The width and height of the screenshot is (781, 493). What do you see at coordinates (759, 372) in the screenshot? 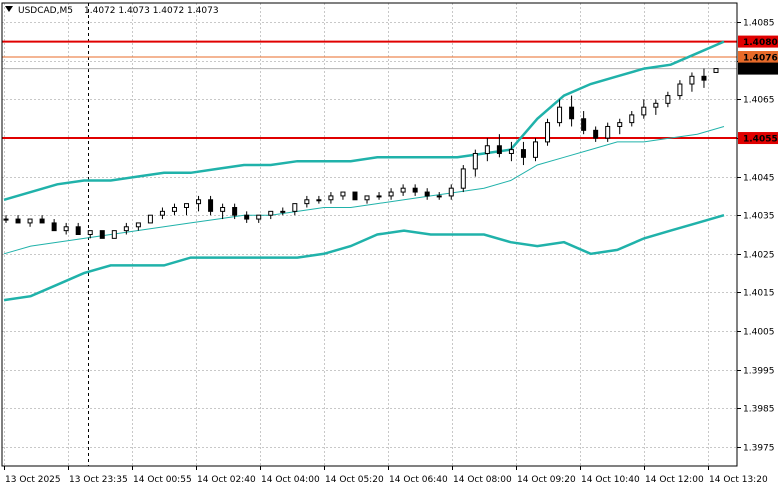
I see `y-tick-label: 1.3995` at bounding box center [759, 372].